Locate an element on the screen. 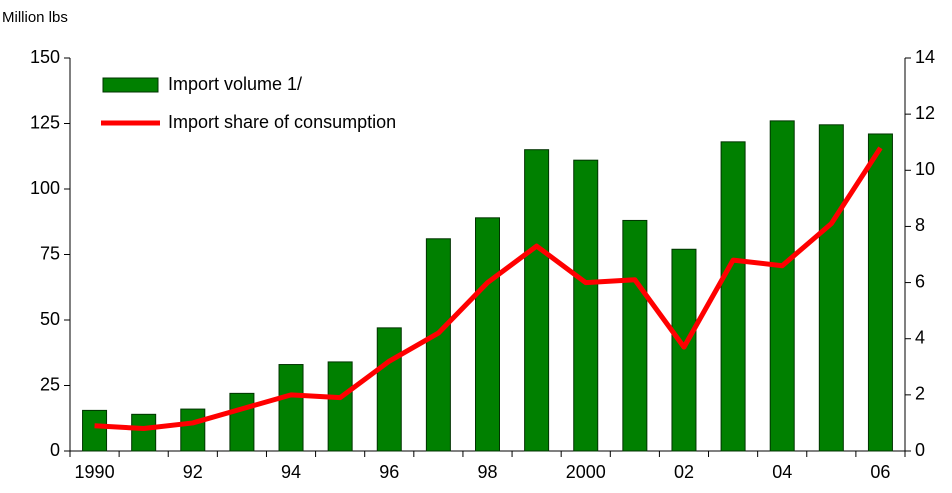  x-tick-label: 96 is located at coordinates (389, 472).